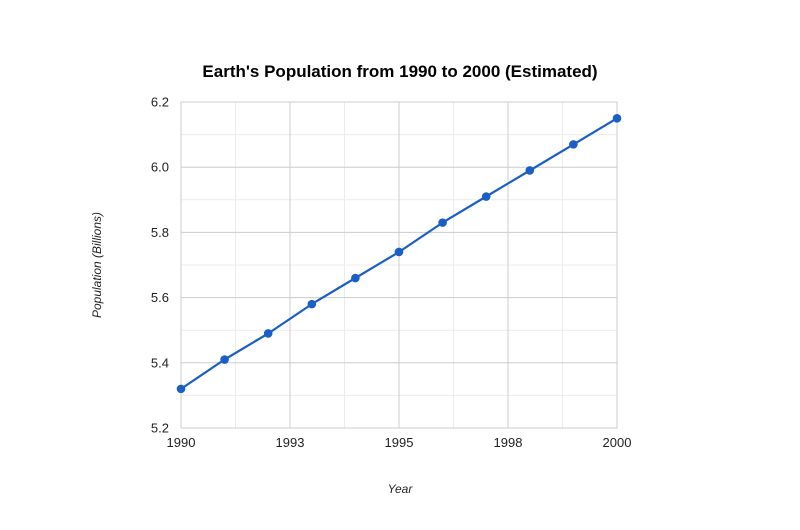 This screenshot has height=530, width=800. I want to click on y-tick-label: 5.8, so click(160, 232).